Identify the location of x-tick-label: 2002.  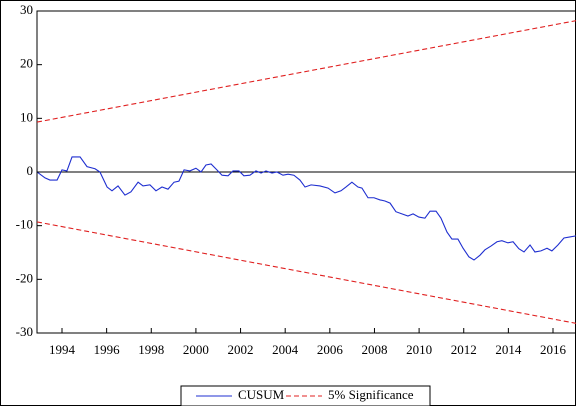
(241, 349).